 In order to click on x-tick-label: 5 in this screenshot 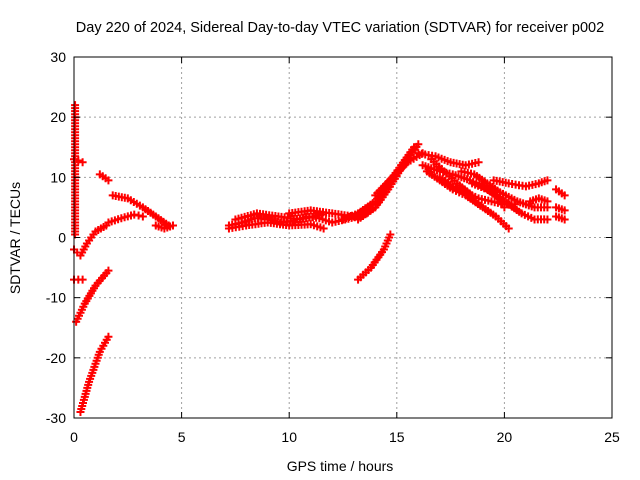, I will do `click(182, 437)`.